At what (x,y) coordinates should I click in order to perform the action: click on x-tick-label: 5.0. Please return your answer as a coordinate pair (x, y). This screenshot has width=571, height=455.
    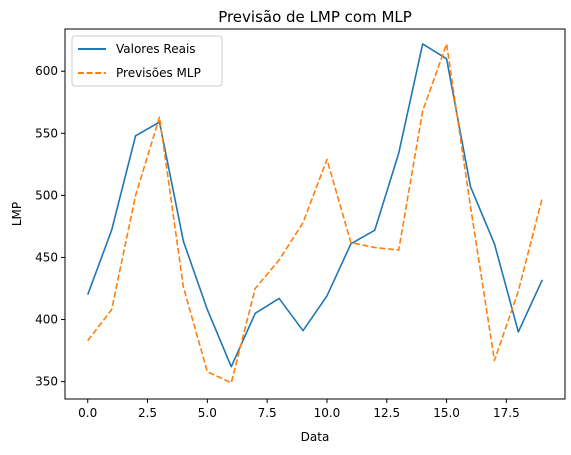
    Looking at the image, I should click on (207, 413).